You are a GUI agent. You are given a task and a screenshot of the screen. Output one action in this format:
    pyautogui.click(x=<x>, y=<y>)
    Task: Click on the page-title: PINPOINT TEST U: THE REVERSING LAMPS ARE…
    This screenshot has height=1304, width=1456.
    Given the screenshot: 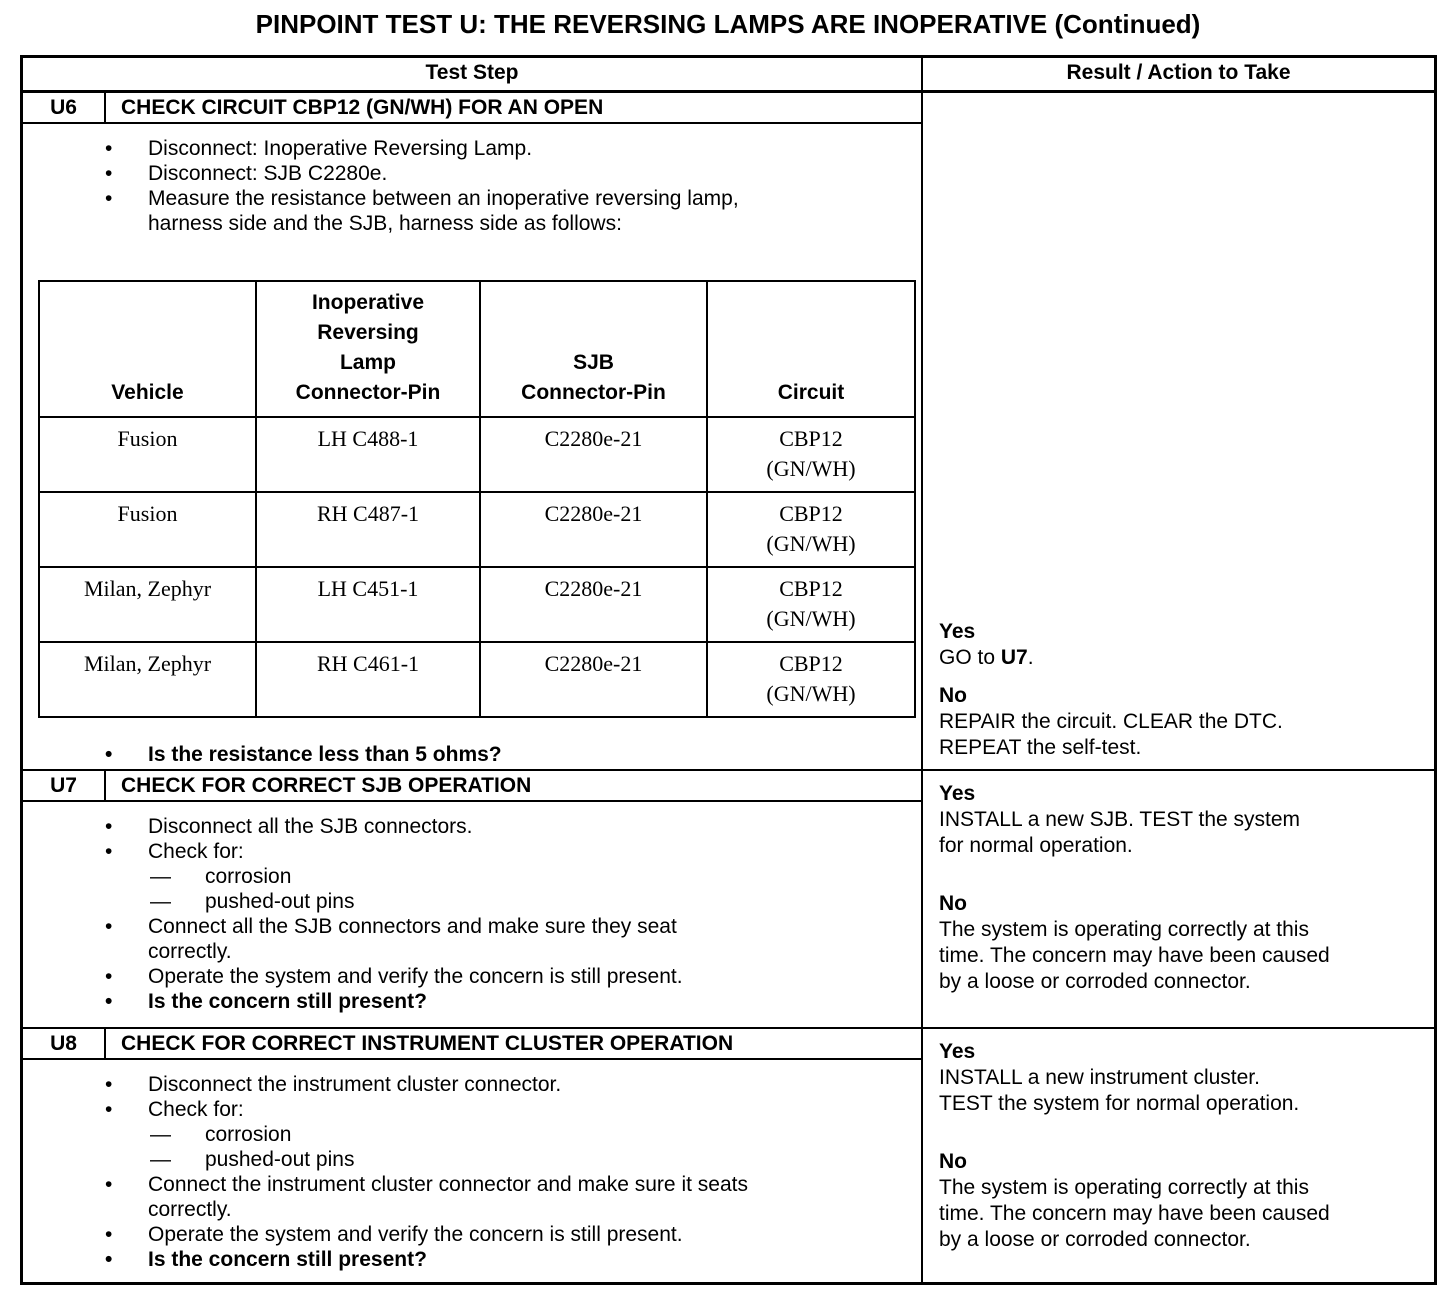 What is the action you would take?
    pyautogui.click(x=728, y=24)
    